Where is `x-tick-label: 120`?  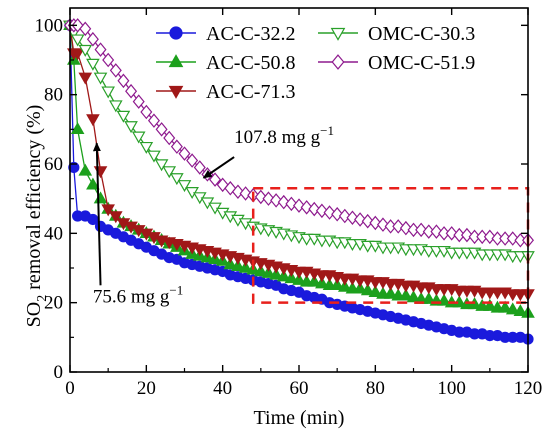 x-tick-label: 120 is located at coordinates (528, 388).